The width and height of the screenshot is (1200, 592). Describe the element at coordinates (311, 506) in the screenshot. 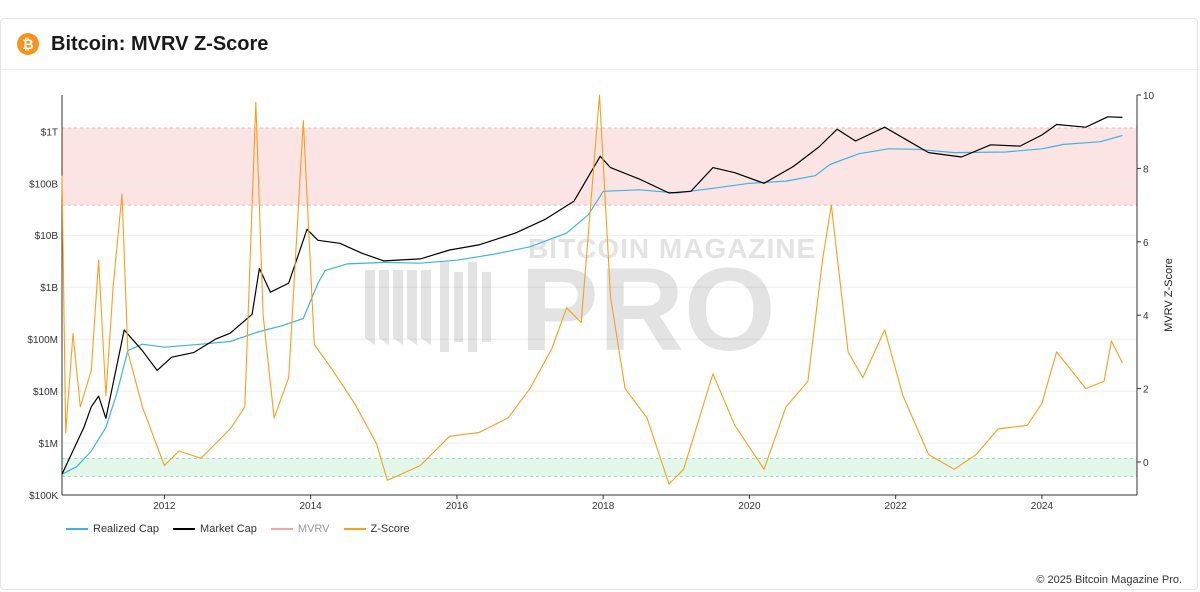

I see `x-tick-label: 2014` at that location.